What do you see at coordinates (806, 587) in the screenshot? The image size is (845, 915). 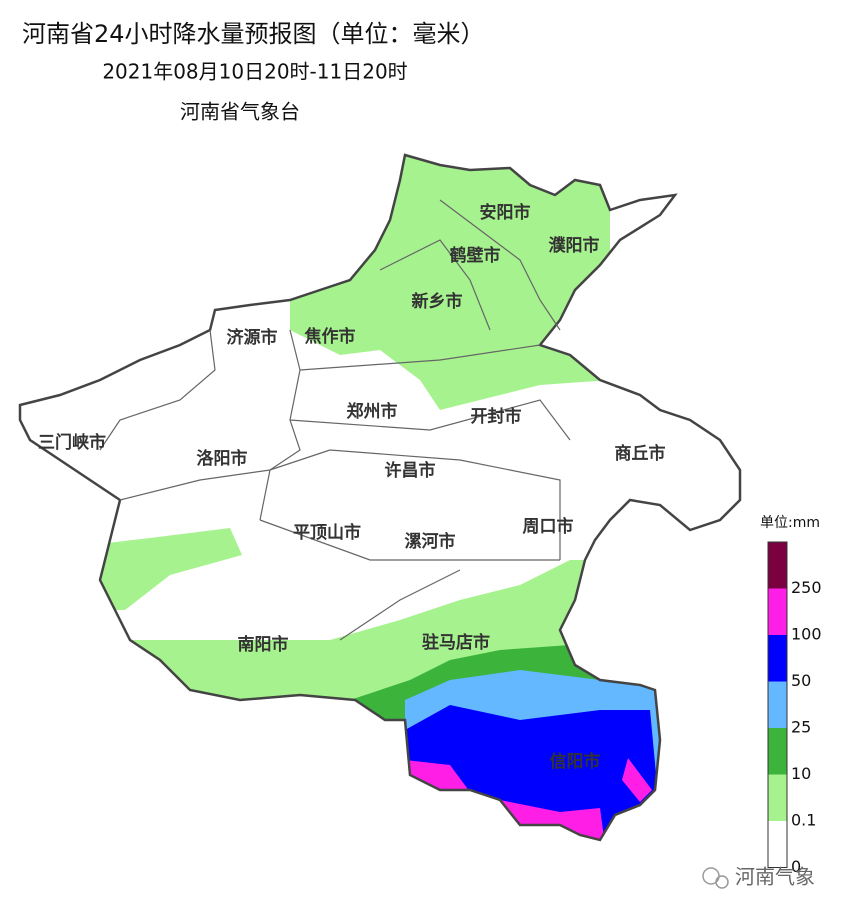 I see `legend-label: 250` at bounding box center [806, 587].